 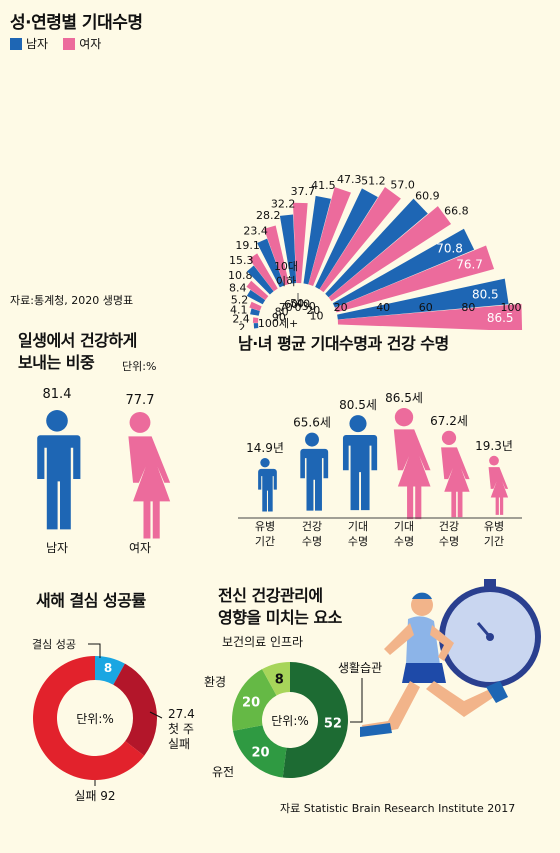 I want to click on radial-value-label-female: 47.3, so click(x=349, y=179).